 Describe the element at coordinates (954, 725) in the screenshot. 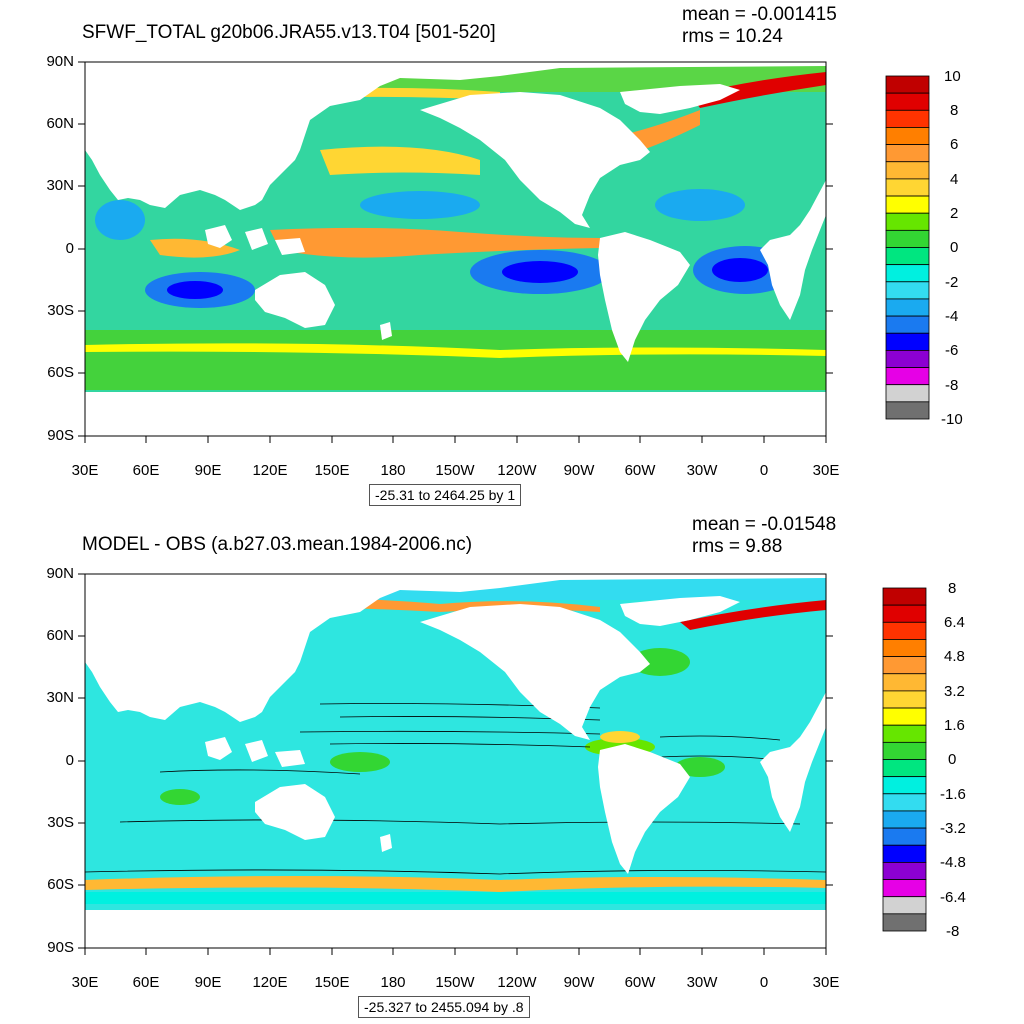

I see `colorbar-label: 1.6` at that location.